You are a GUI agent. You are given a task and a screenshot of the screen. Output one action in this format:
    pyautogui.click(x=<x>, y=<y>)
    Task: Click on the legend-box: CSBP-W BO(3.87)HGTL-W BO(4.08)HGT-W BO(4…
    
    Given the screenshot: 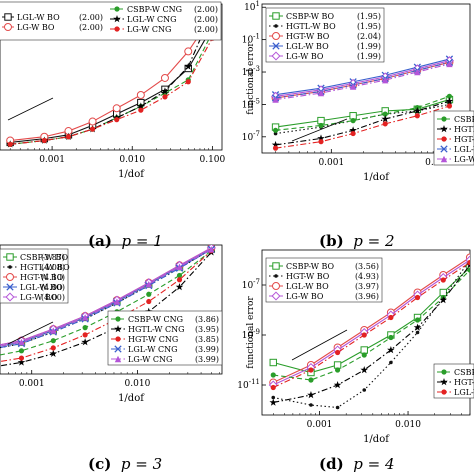 What is the action you would take?
    pyautogui.click(x=35, y=276)
    